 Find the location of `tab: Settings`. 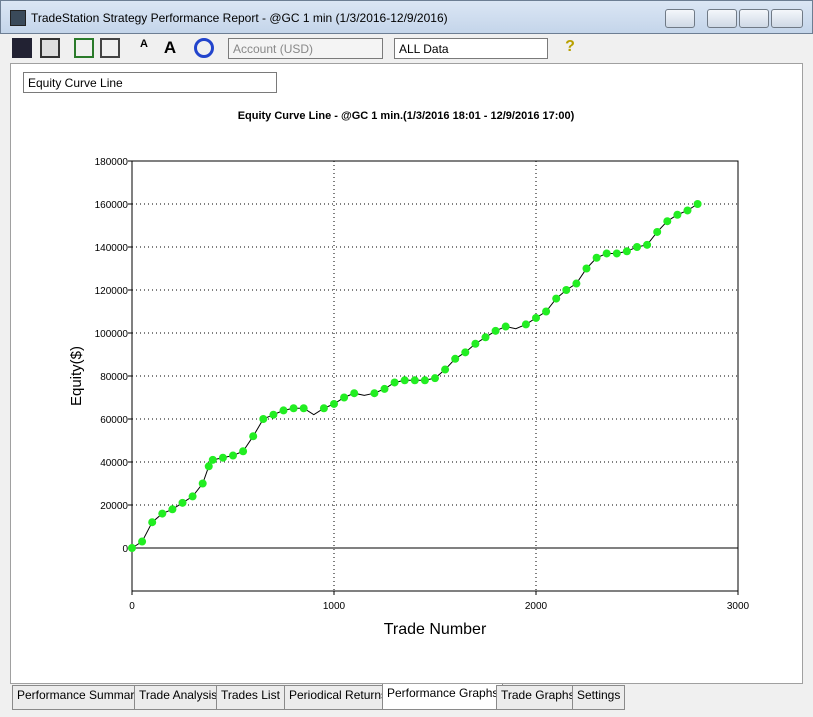

tab: Settings is located at coordinates (599, 697).